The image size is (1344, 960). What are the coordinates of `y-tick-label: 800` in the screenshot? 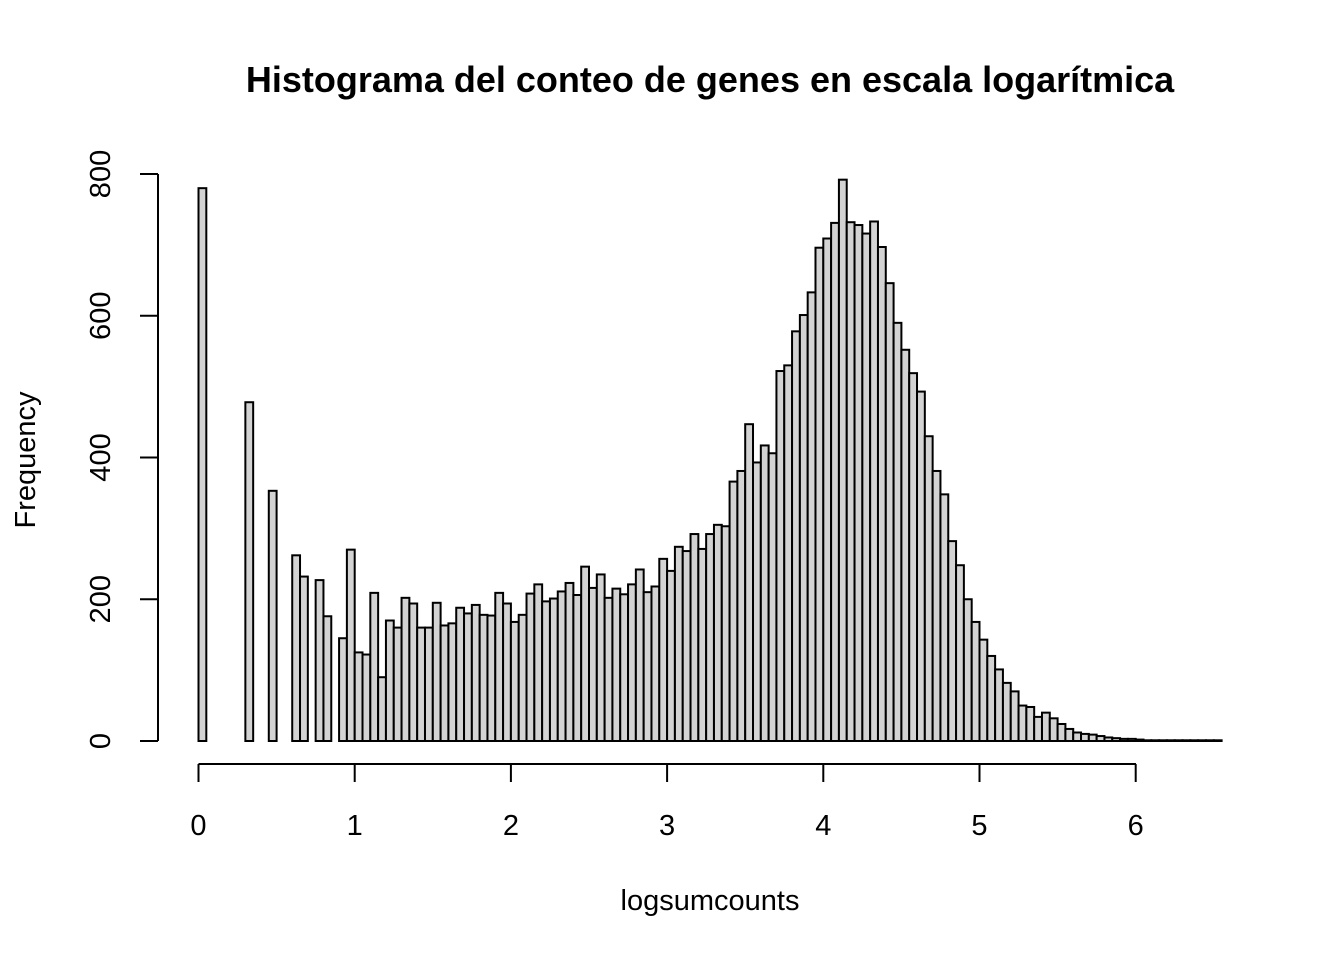 It's located at (101, 174).